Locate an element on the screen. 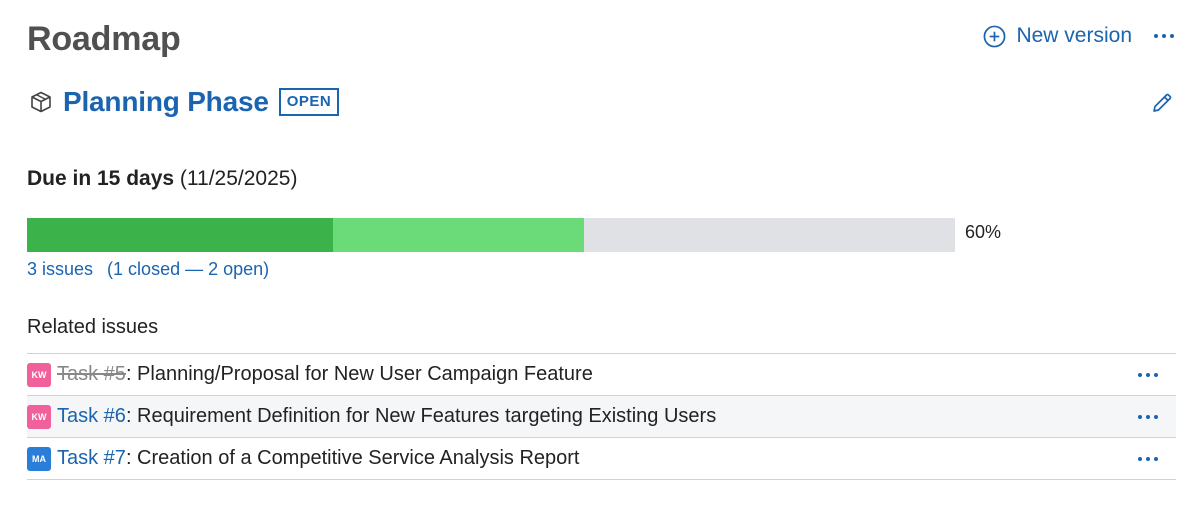 Image resolution: width=1200 pixels, height=508 pixels. issues-summary: 3 issues (1 closed — 2 open) is located at coordinates (148, 269).